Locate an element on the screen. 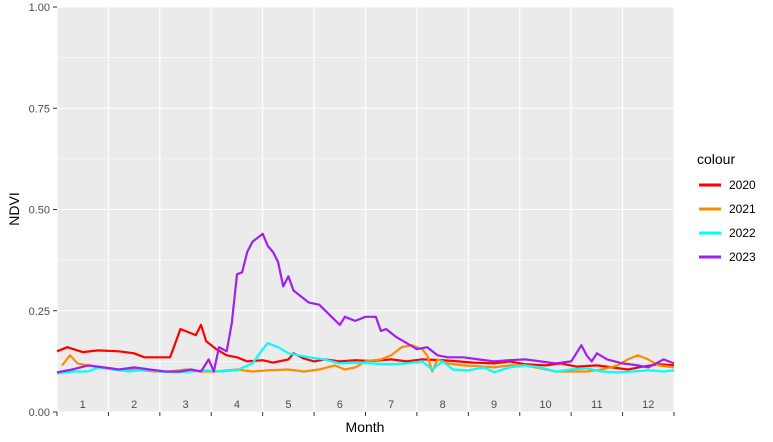 The image size is (773, 442). y-axis-ticks: 0.00 0.25 0.50 0.75 1.00 is located at coordinates (43, 210).